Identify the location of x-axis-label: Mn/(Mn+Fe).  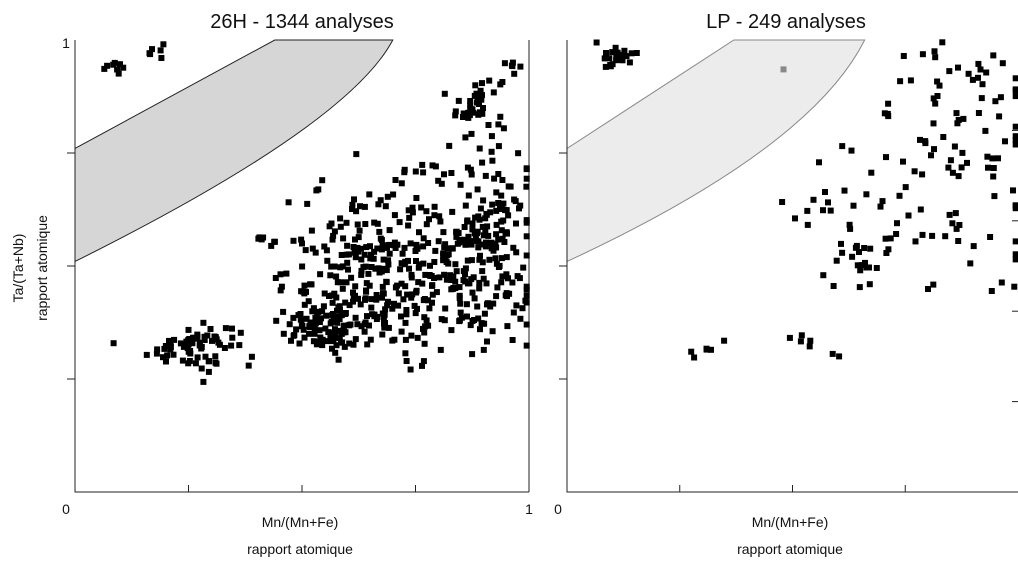
(300, 522).